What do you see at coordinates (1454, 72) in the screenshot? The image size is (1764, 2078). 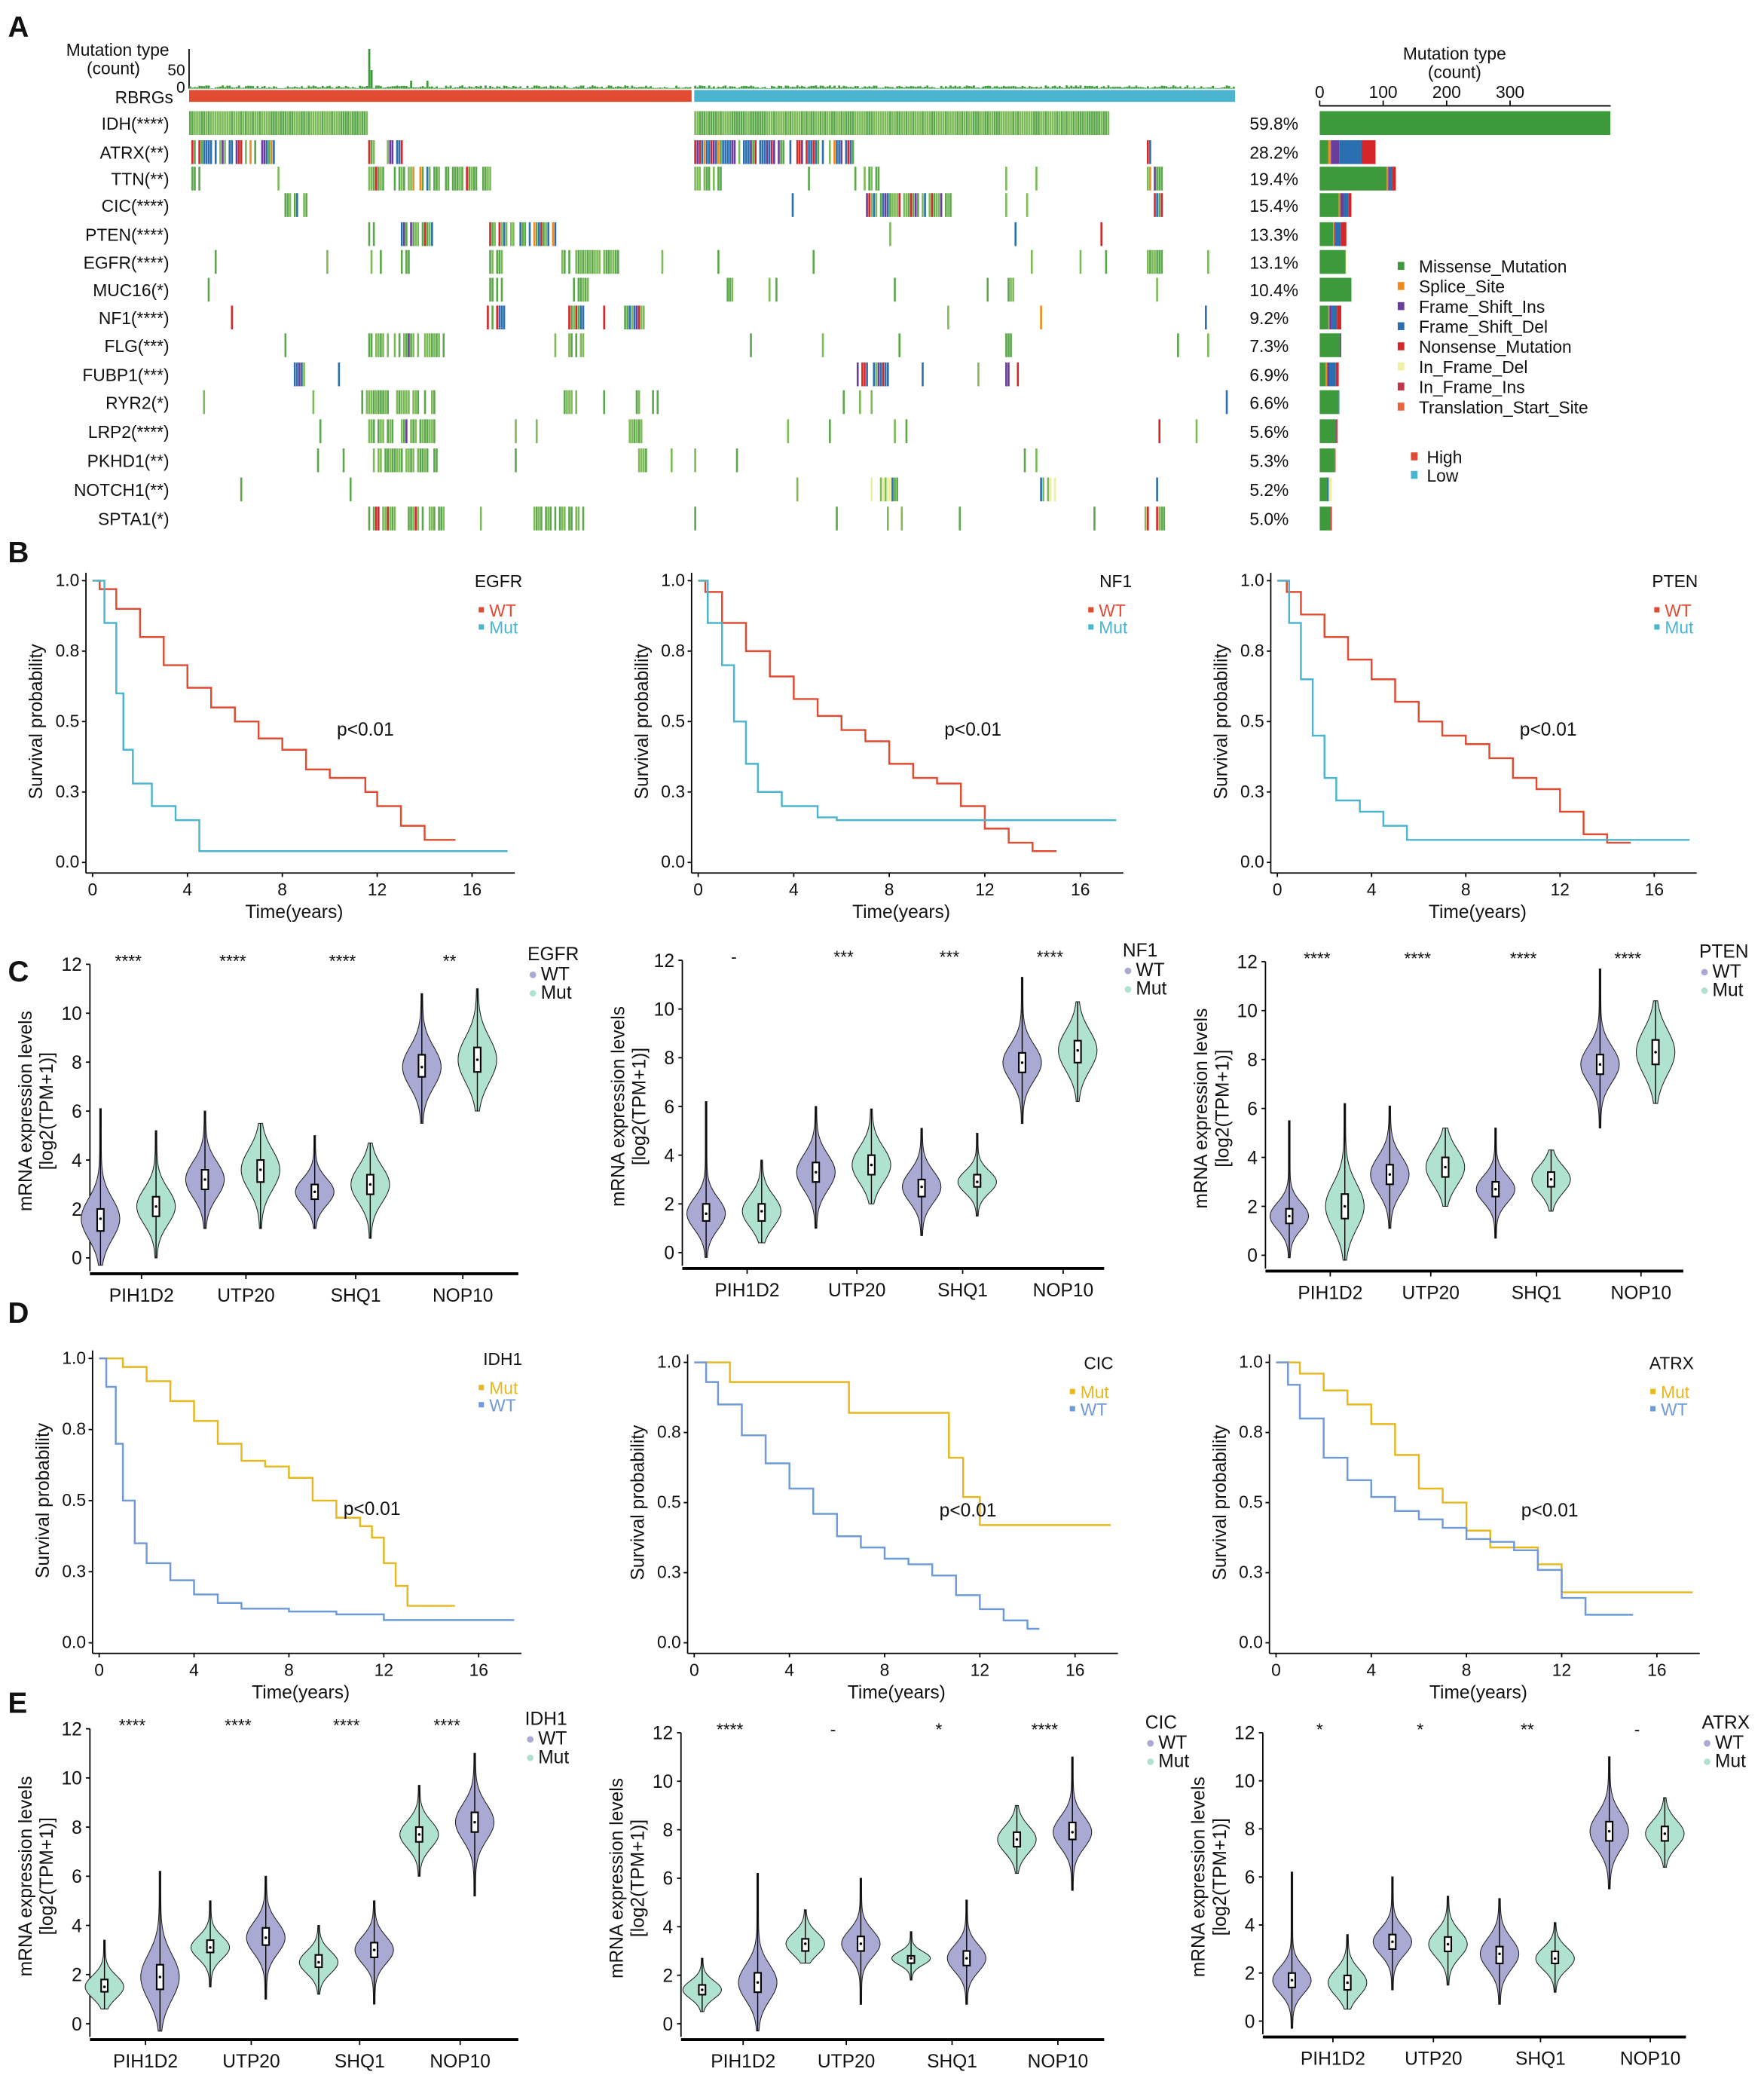 I see `bar-title: (count)` at bounding box center [1454, 72].